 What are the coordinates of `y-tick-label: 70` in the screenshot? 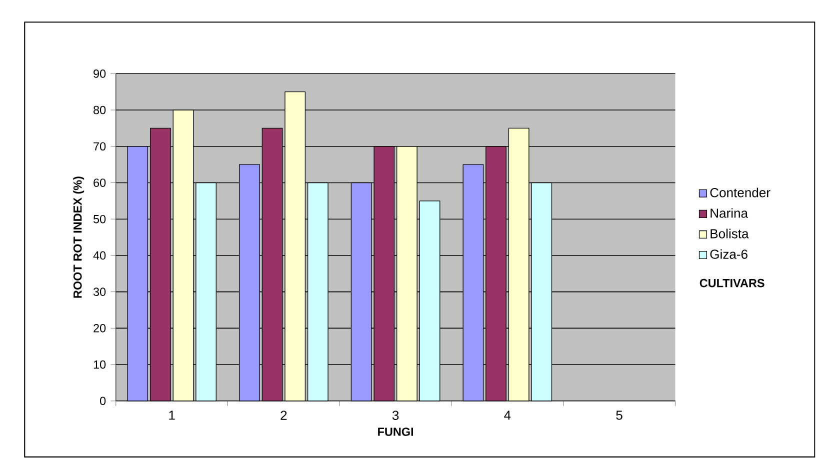 It's located at (100, 146).